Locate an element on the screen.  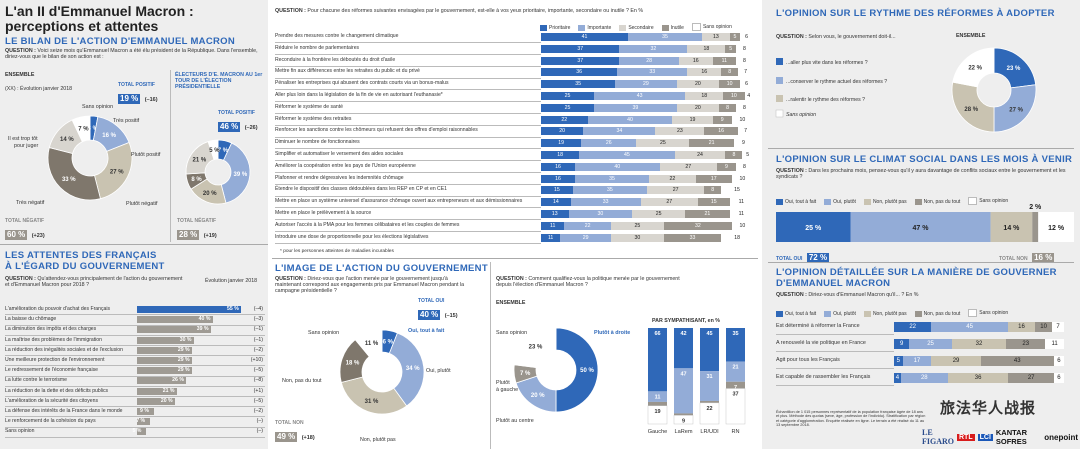
symp-value: 19 is located at coordinates (657, 412).